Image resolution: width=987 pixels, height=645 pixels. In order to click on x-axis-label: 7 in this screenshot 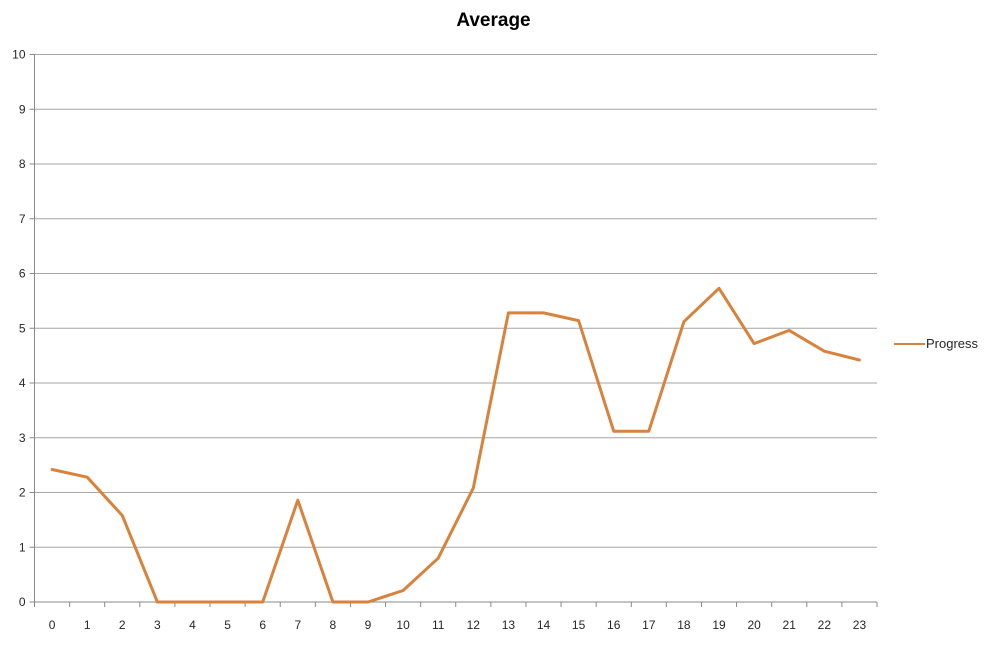, I will do `click(297, 625)`.